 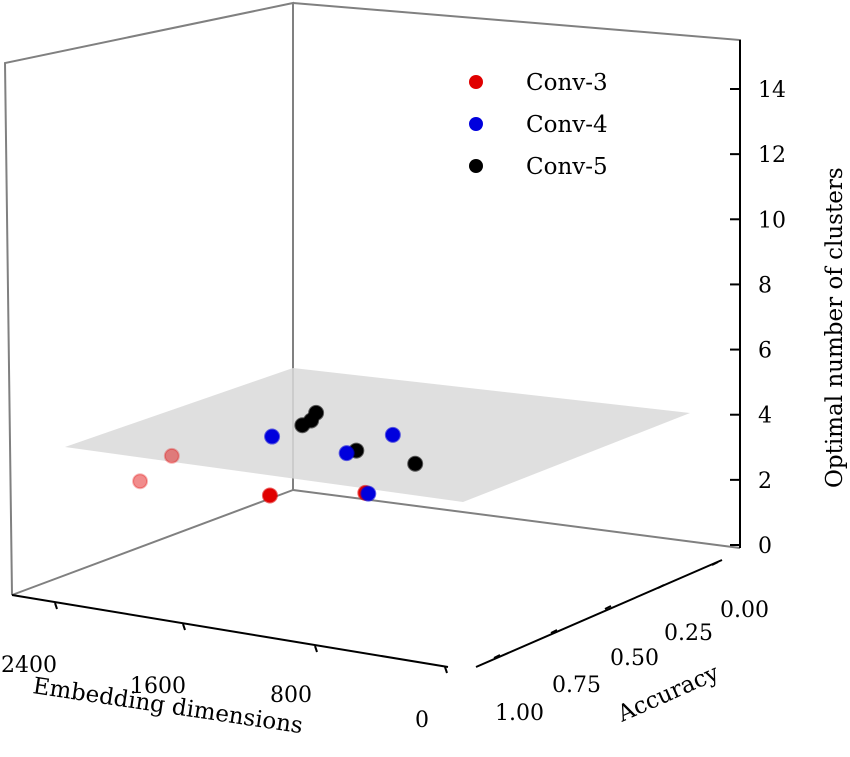 I want to click on z-tick-label: 2, so click(x=765, y=481).